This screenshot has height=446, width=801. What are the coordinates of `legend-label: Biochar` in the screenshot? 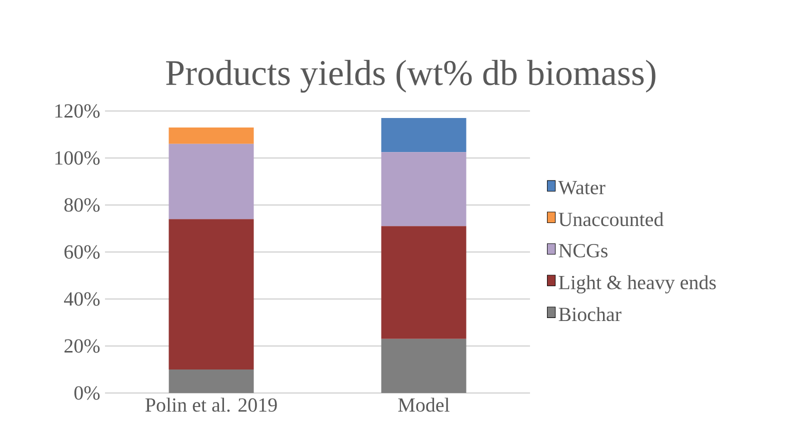 It's located at (590, 314).